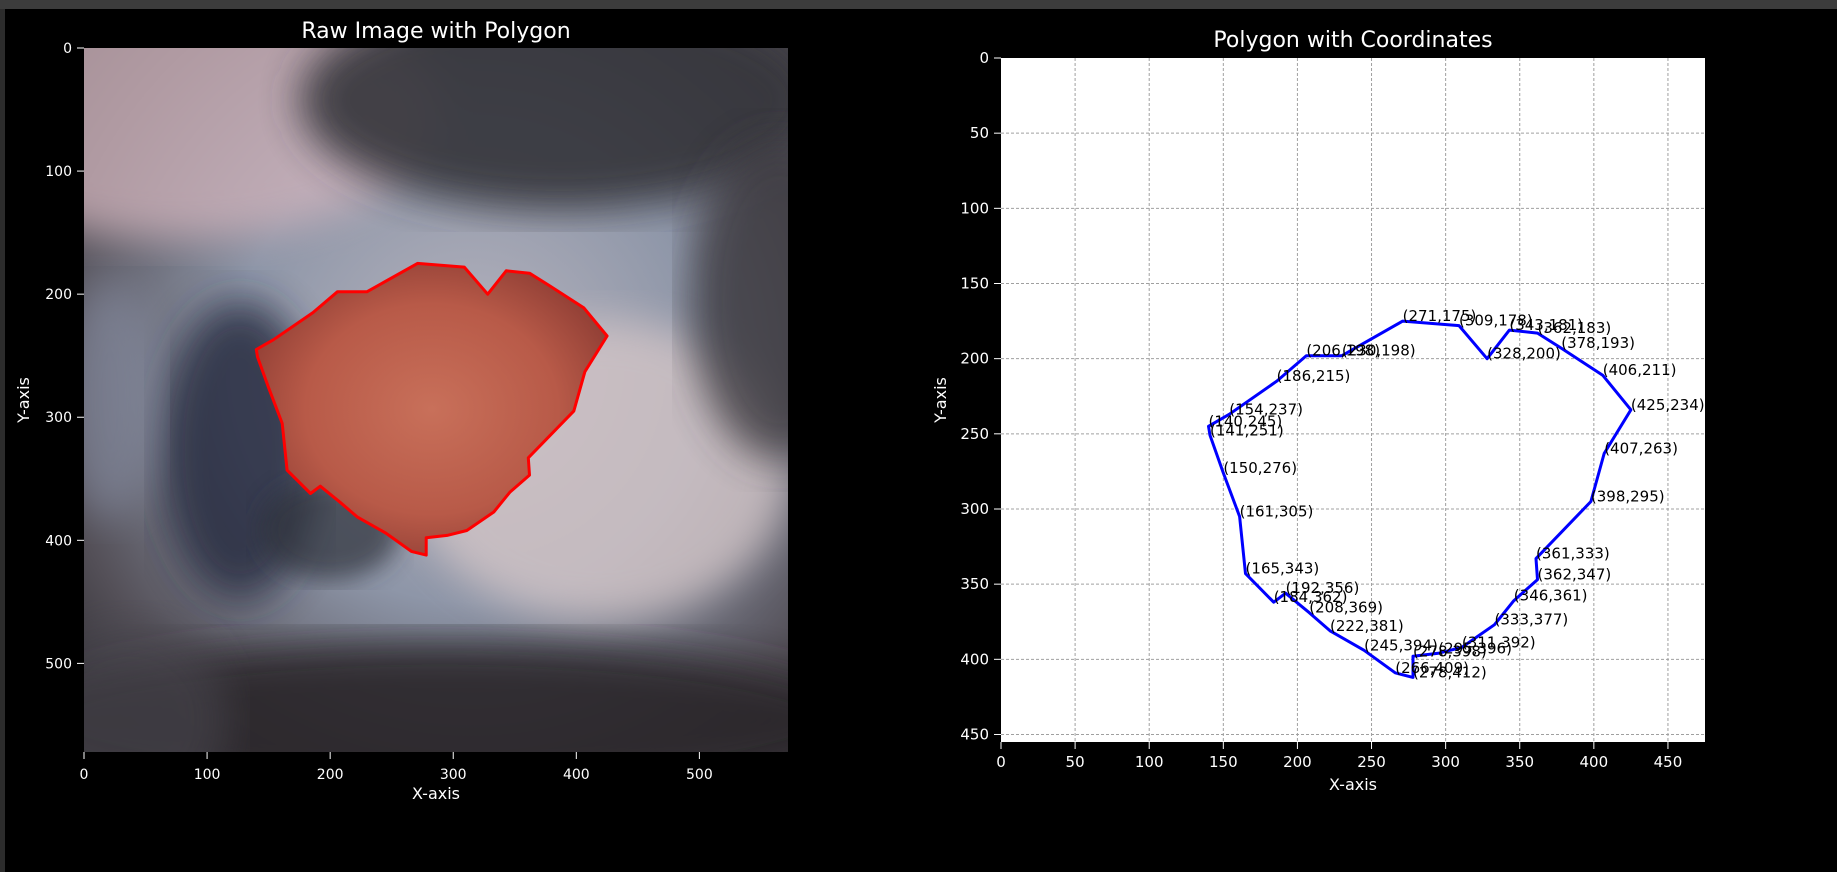  Describe the element at coordinates (1266, 409) in the screenshot. I see `coordinate-label: (154,237)` at that location.